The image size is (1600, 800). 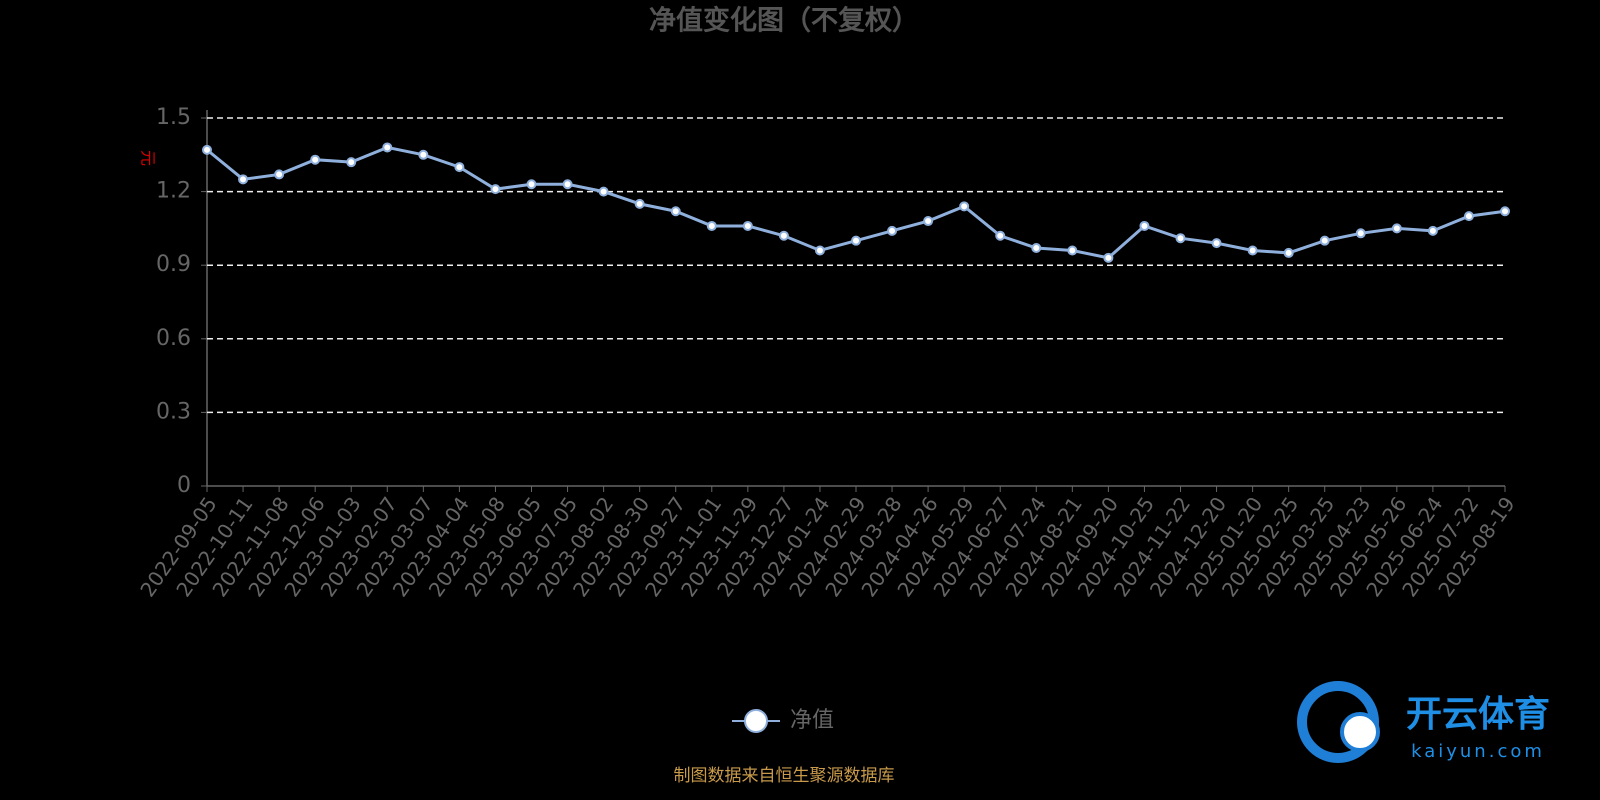 What do you see at coordinates (173, 117) in the screenshot?
I see `y-tick-label: 1.5` at bounding box center [173, 117].